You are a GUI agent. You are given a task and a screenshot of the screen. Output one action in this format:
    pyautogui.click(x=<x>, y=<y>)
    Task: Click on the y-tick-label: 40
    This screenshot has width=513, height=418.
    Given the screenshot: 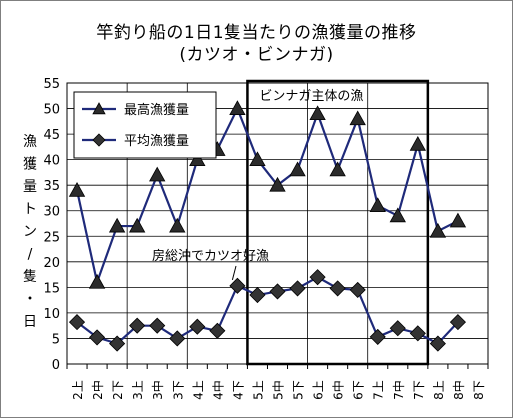 What is the action you would take?
    pyautogui.click(x=51, y=161)
    